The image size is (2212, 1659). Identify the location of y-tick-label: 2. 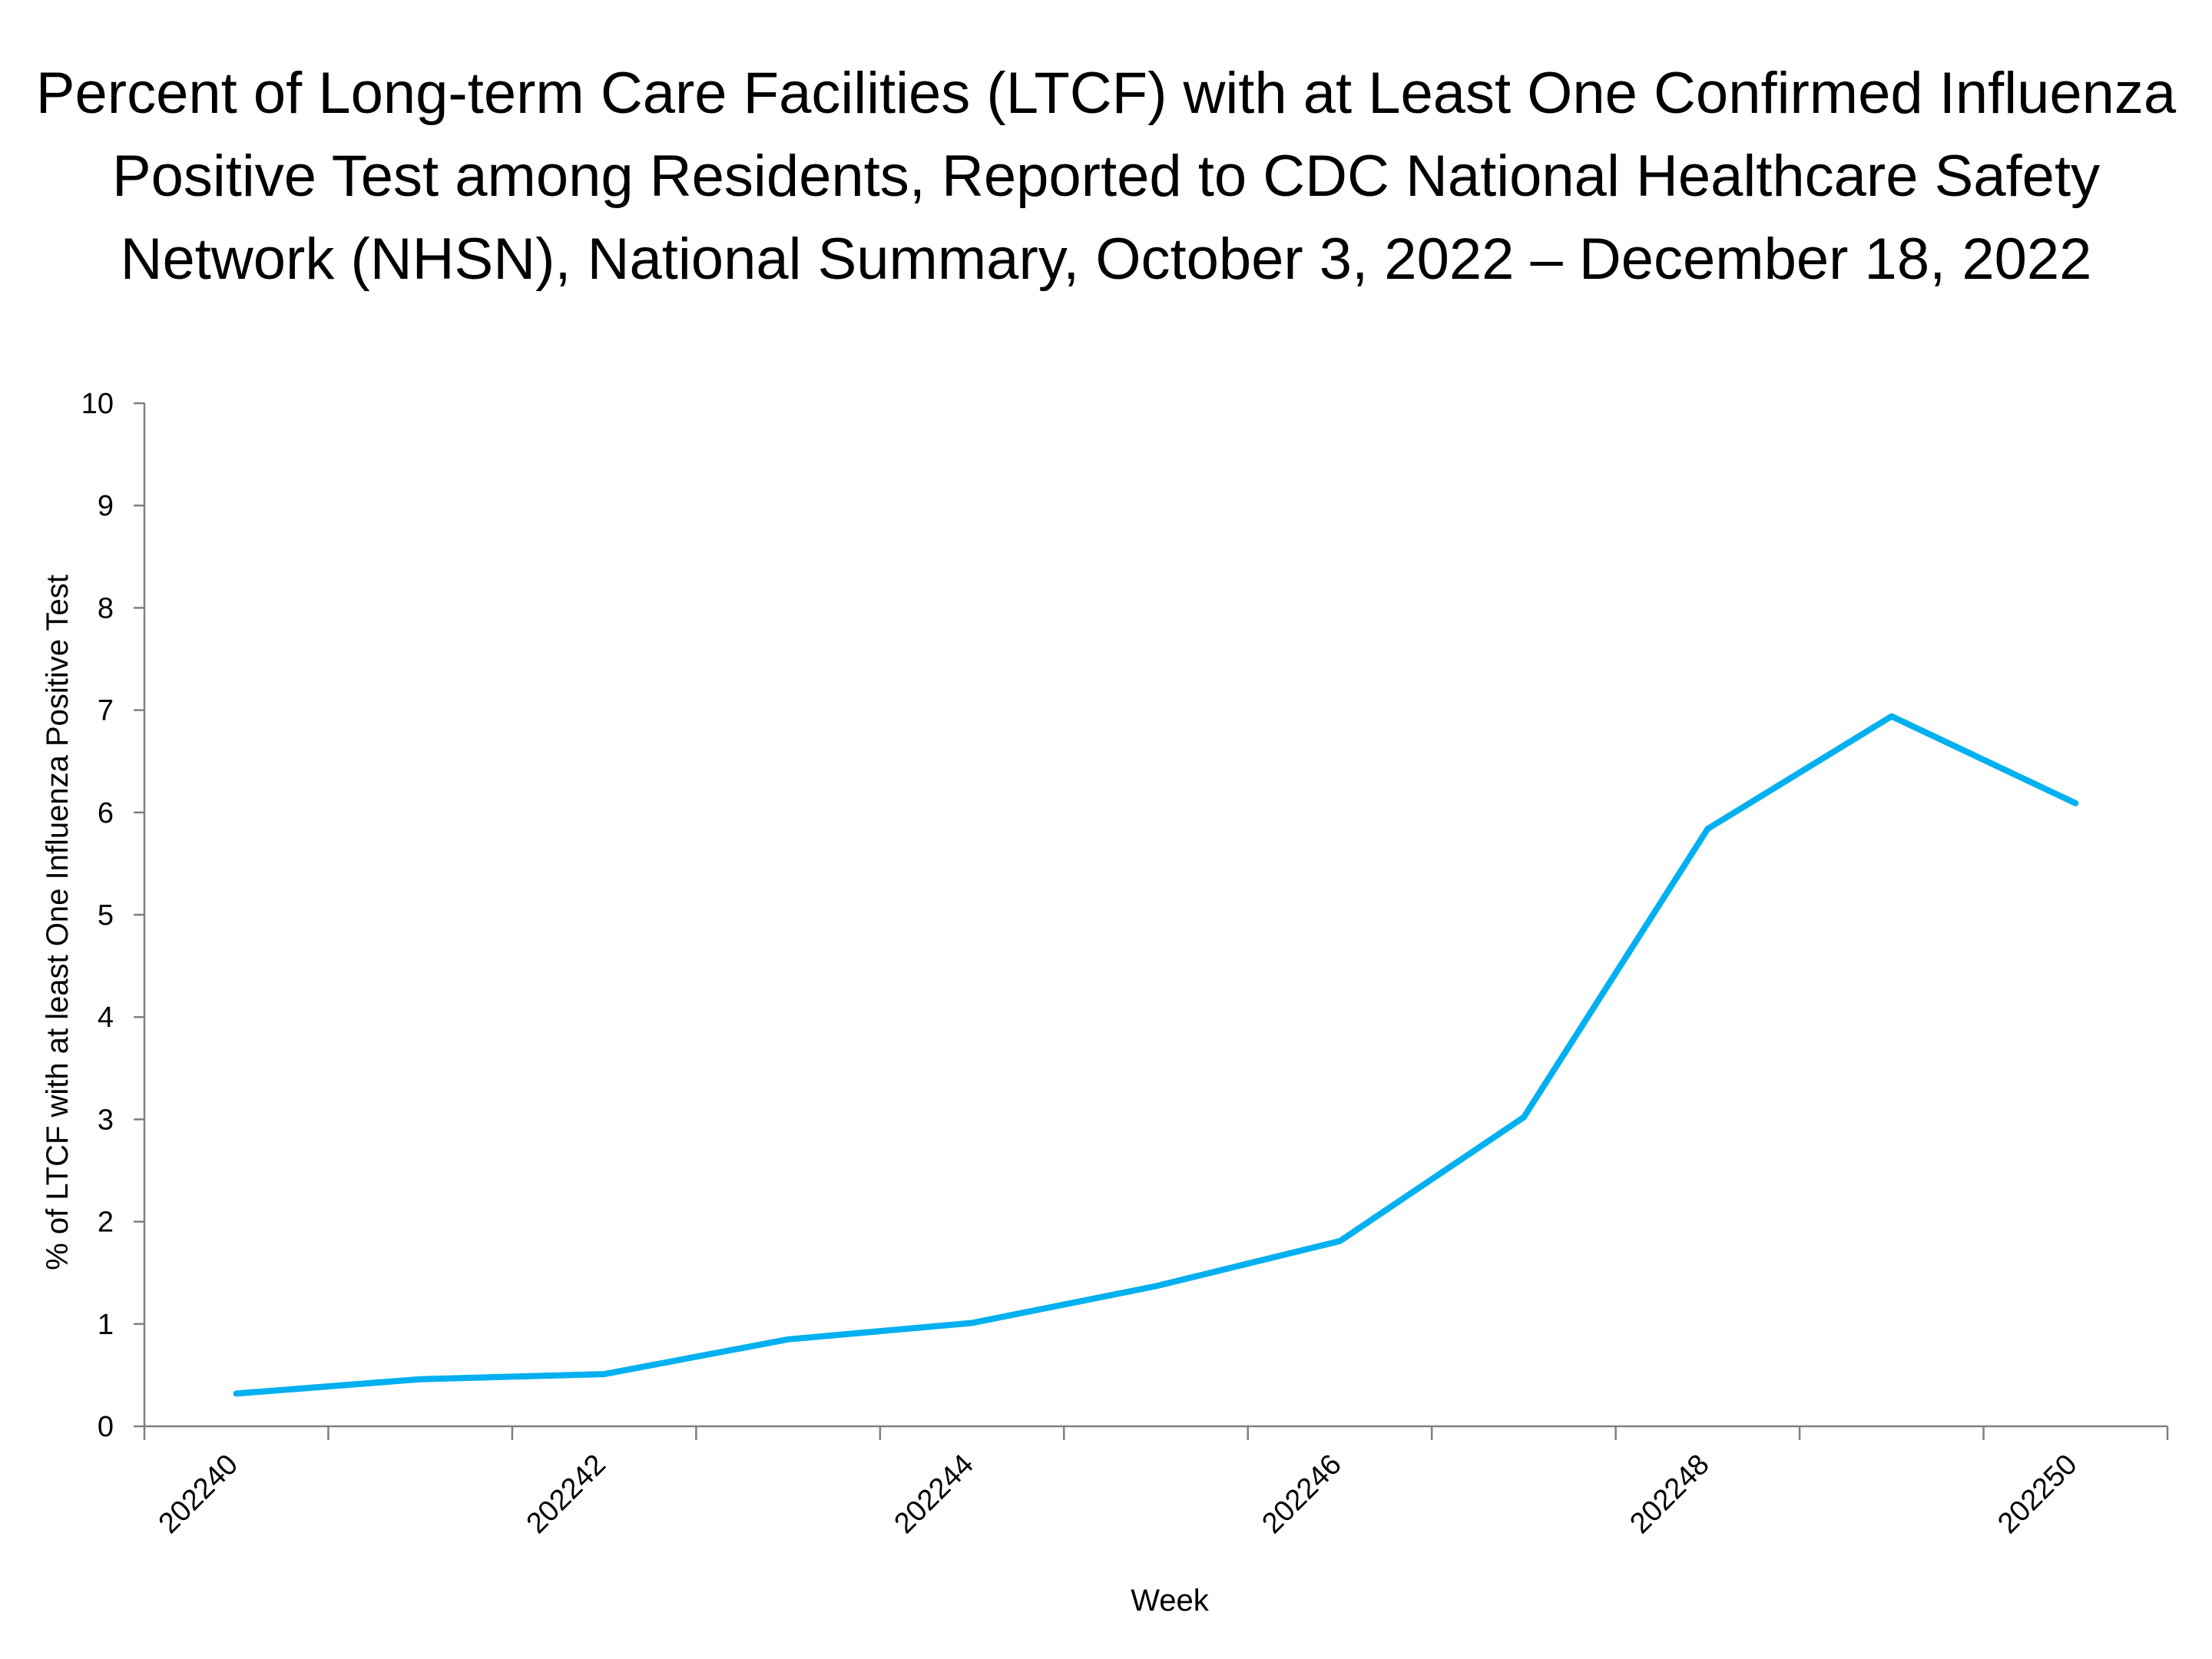
(106, 1223).